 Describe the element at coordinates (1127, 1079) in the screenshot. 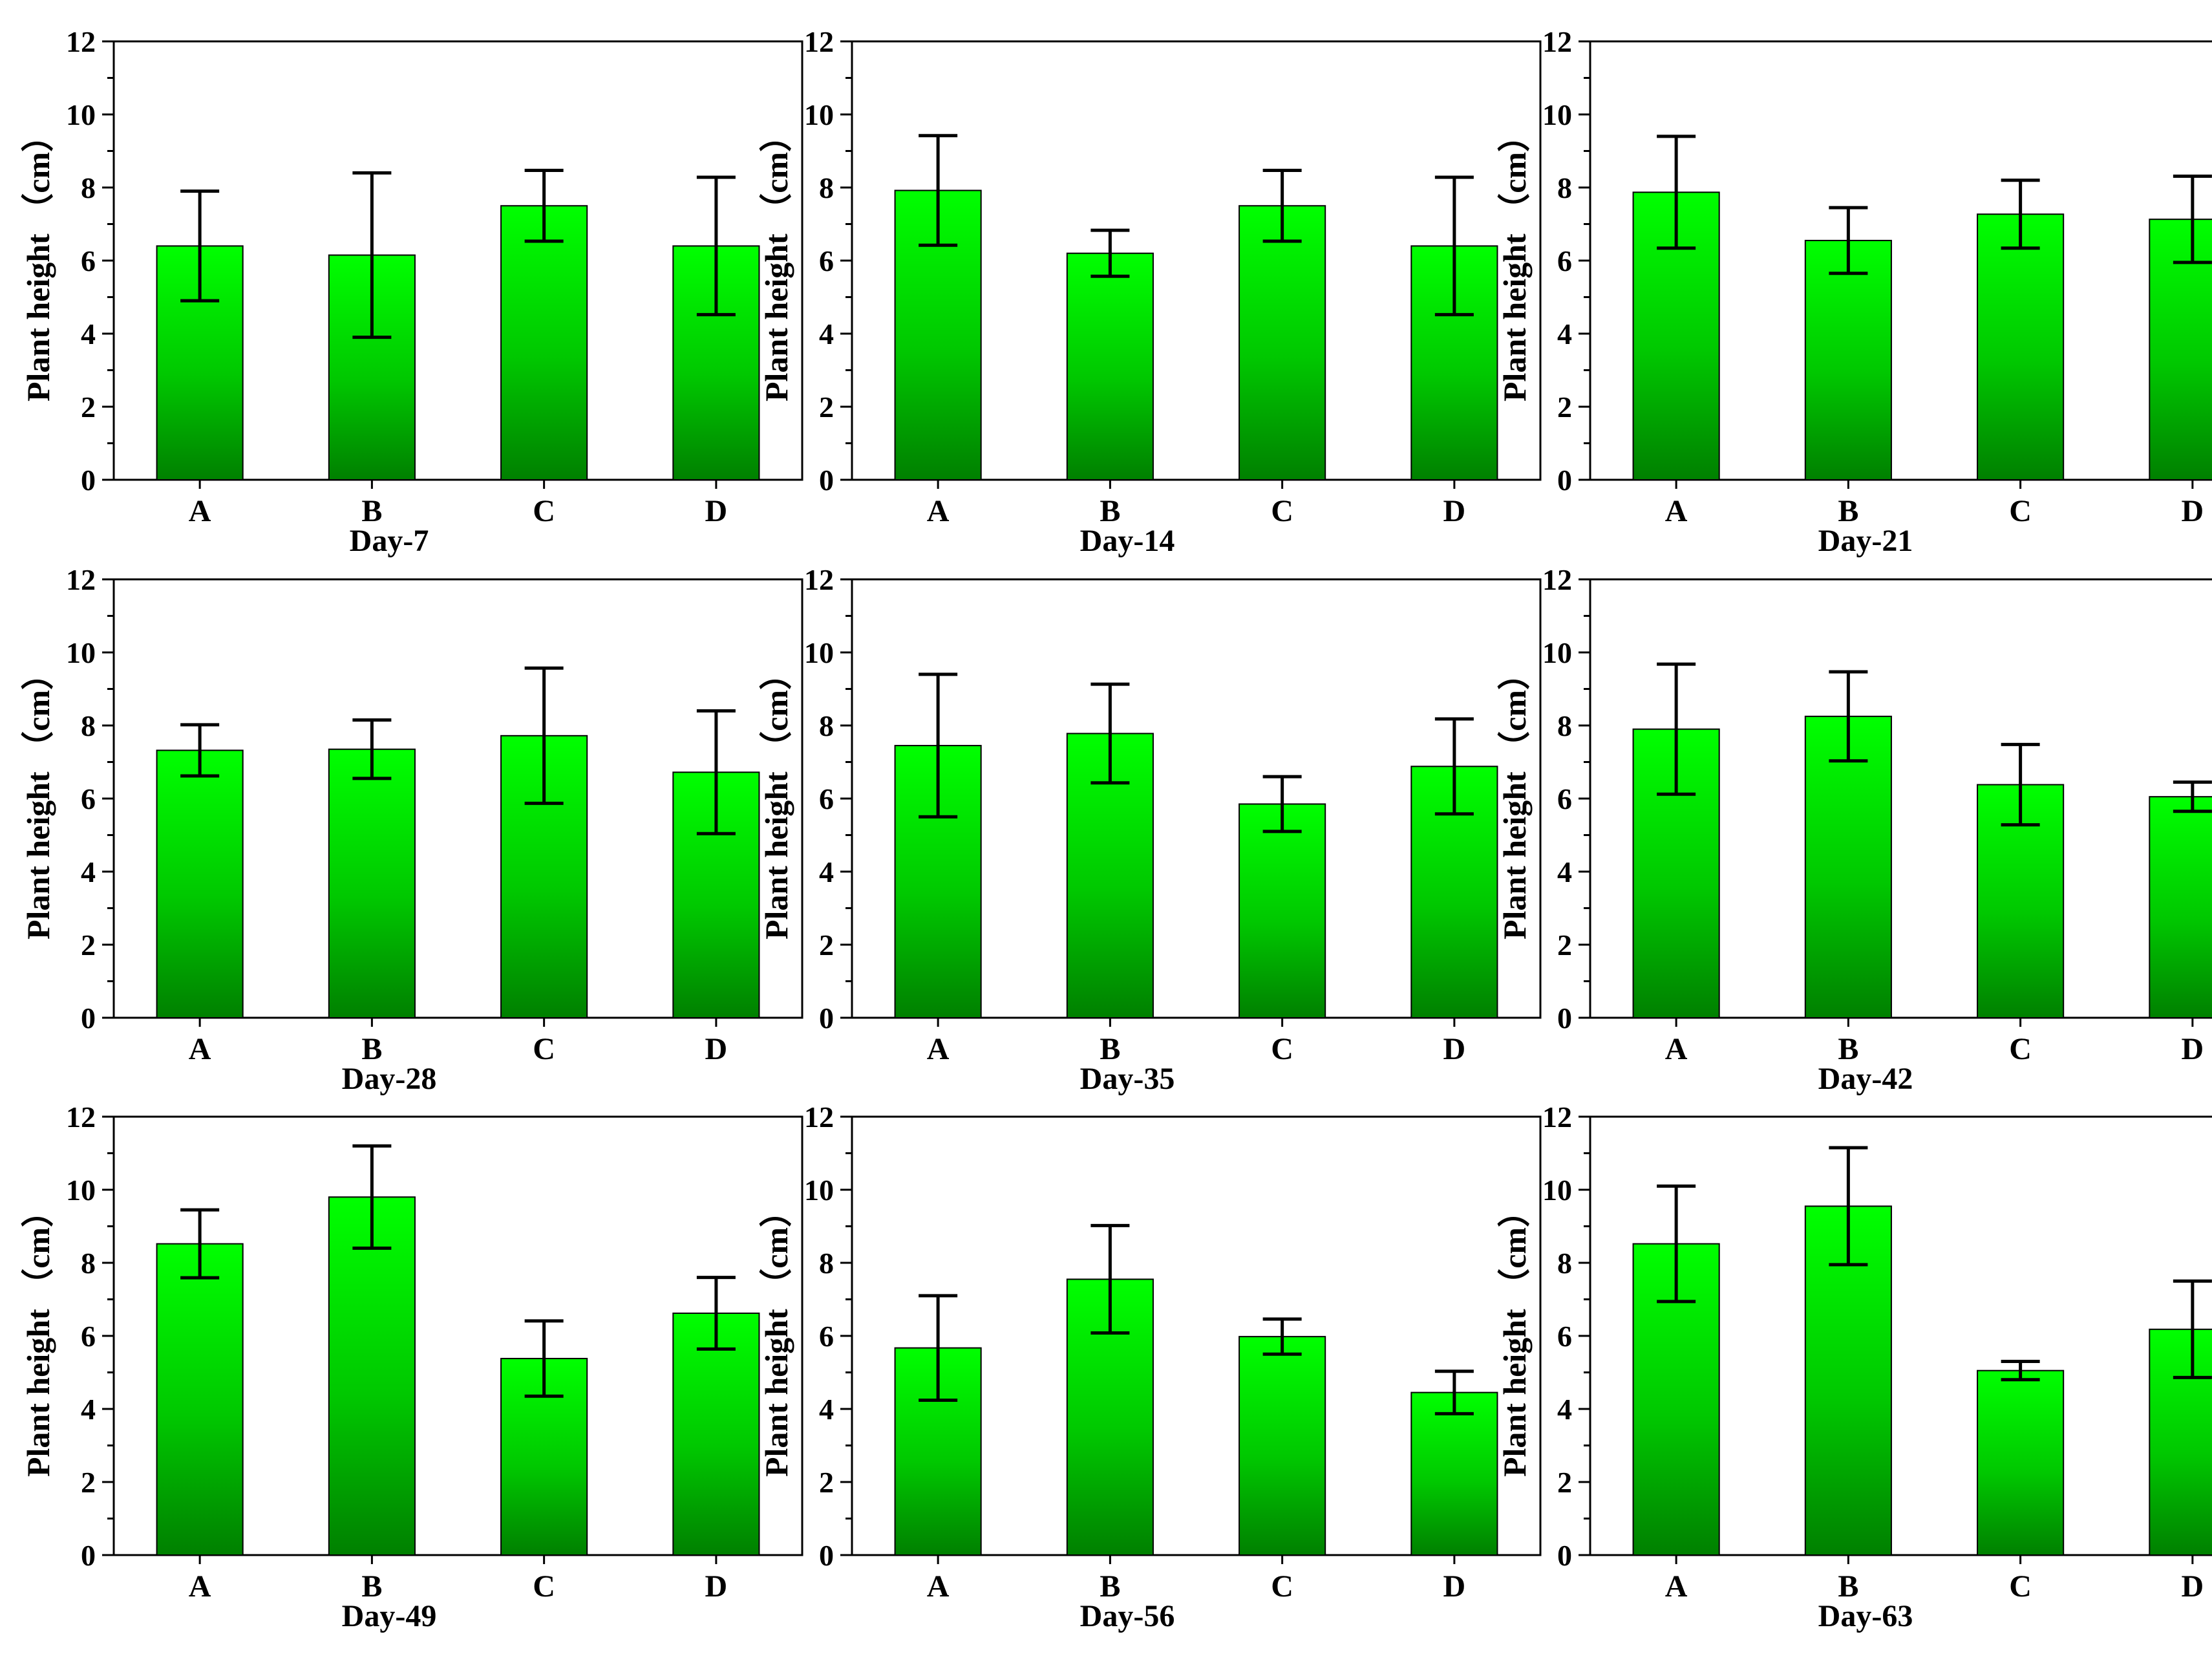

I see `x-axis-label: Day-35` at that location.